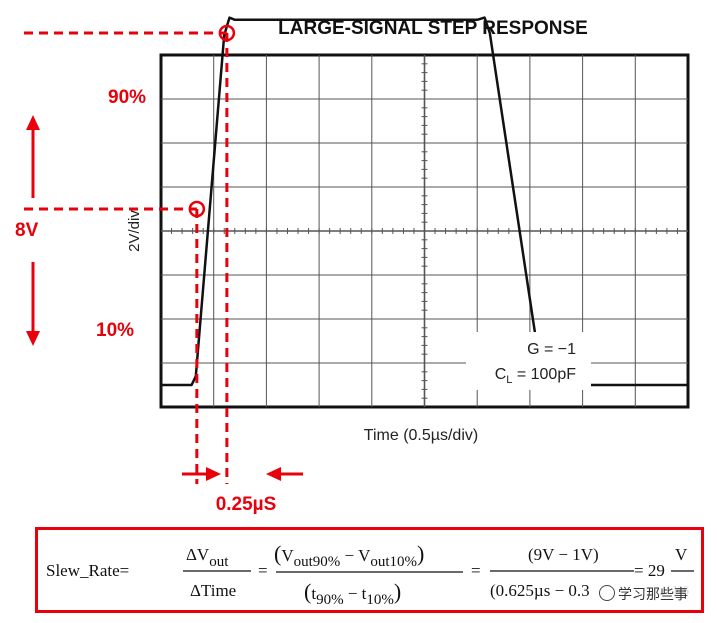  Describe the element at coordinates (213, 590) in the screenshot. I see `frac1-denominator: ΔTime` at that location.